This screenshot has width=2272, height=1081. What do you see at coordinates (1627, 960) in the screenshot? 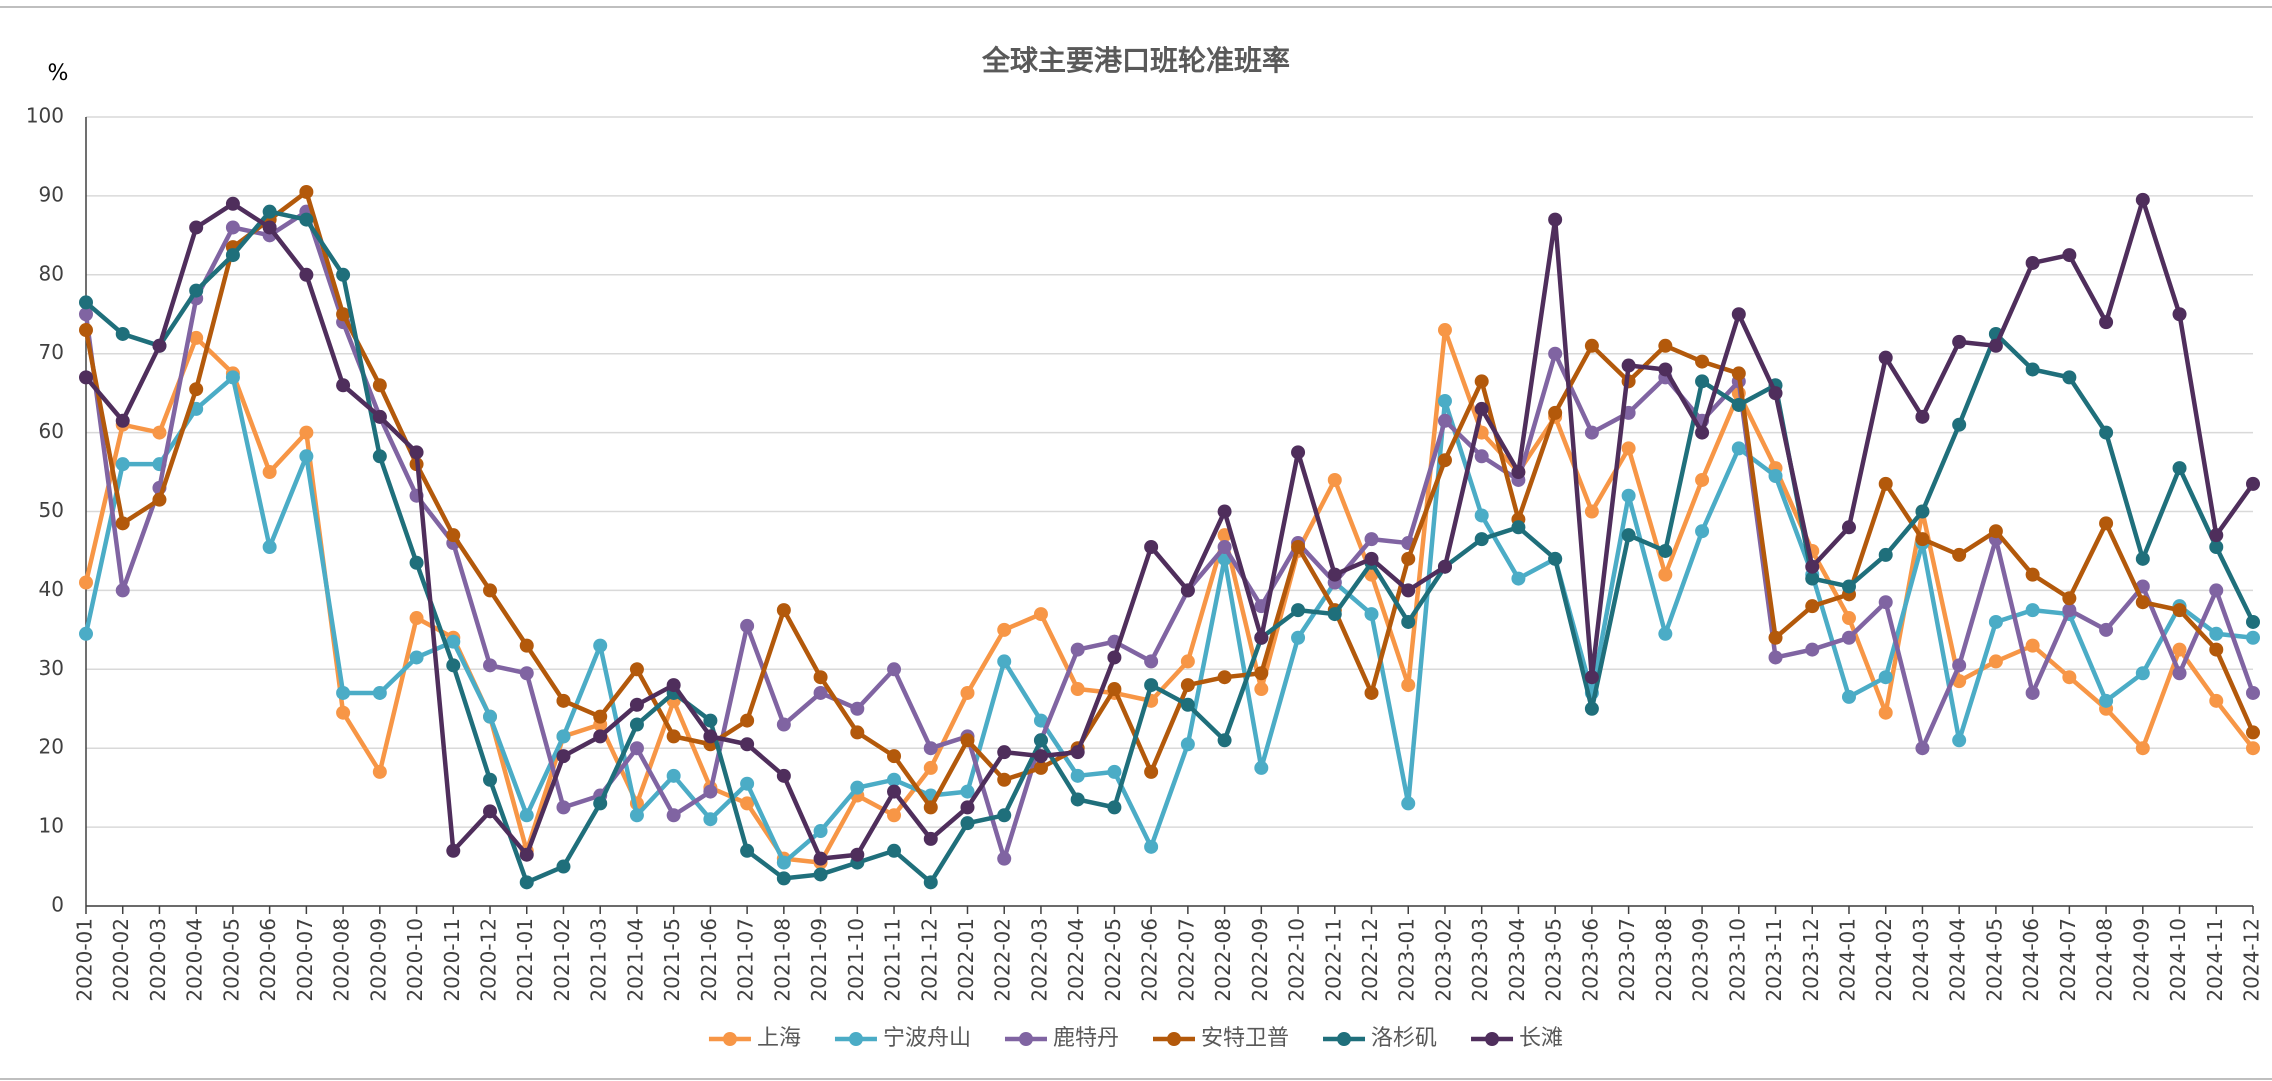
I see `x-tick-label: 2023-07` at bounding box center [1627, 960].